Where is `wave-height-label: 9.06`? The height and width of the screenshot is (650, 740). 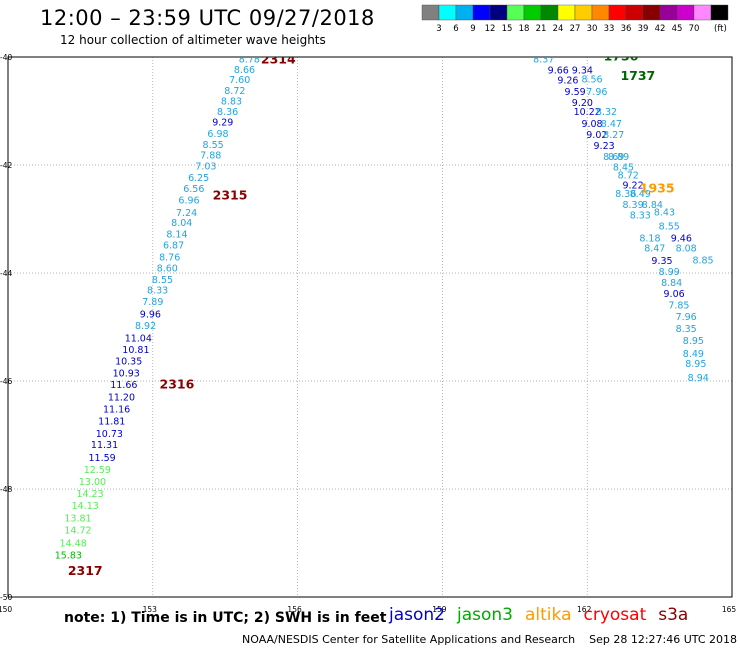
wave-height-label: 9.06 is located at coordinates (674, 294).